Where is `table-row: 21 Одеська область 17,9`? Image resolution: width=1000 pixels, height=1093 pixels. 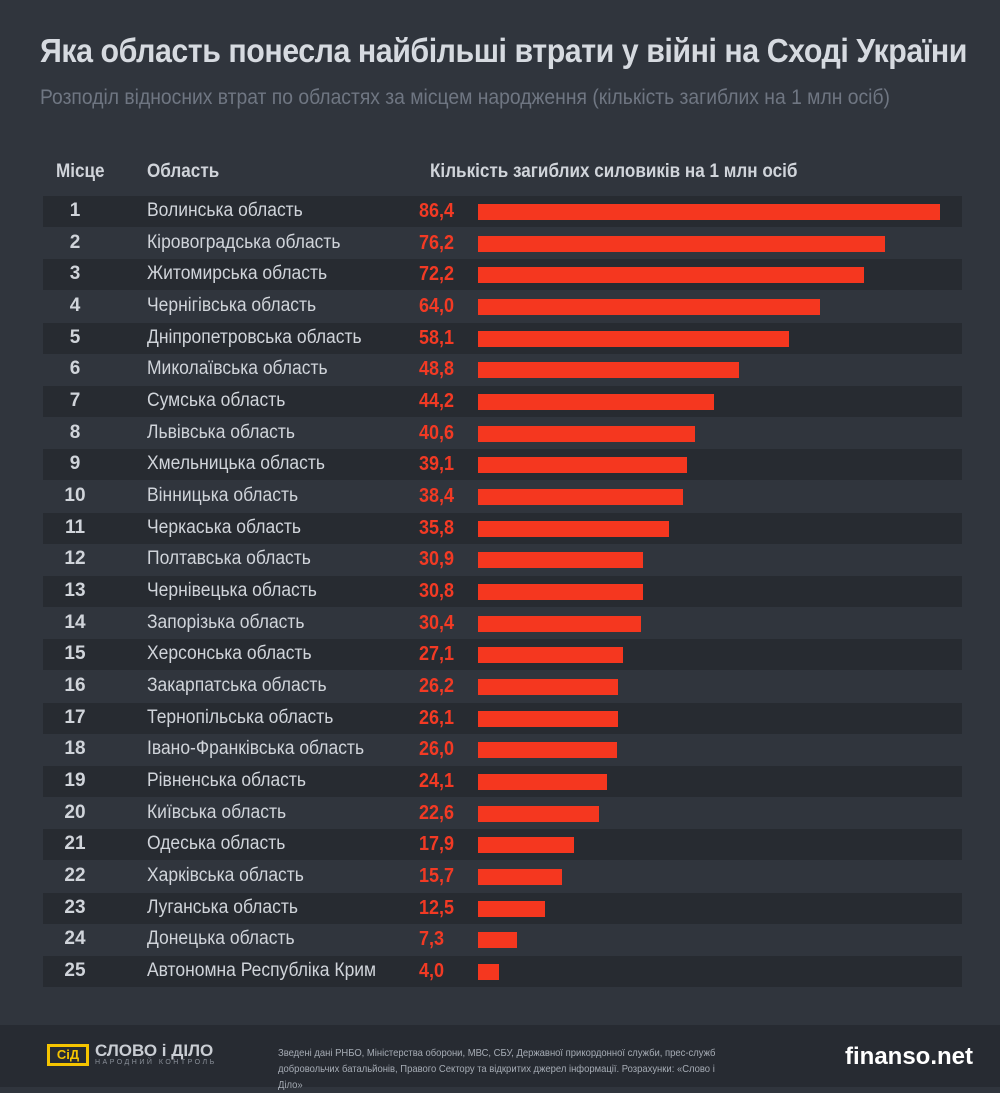 table-row: 21 Одеська область 17,9 is located at coordinates (502, 845).